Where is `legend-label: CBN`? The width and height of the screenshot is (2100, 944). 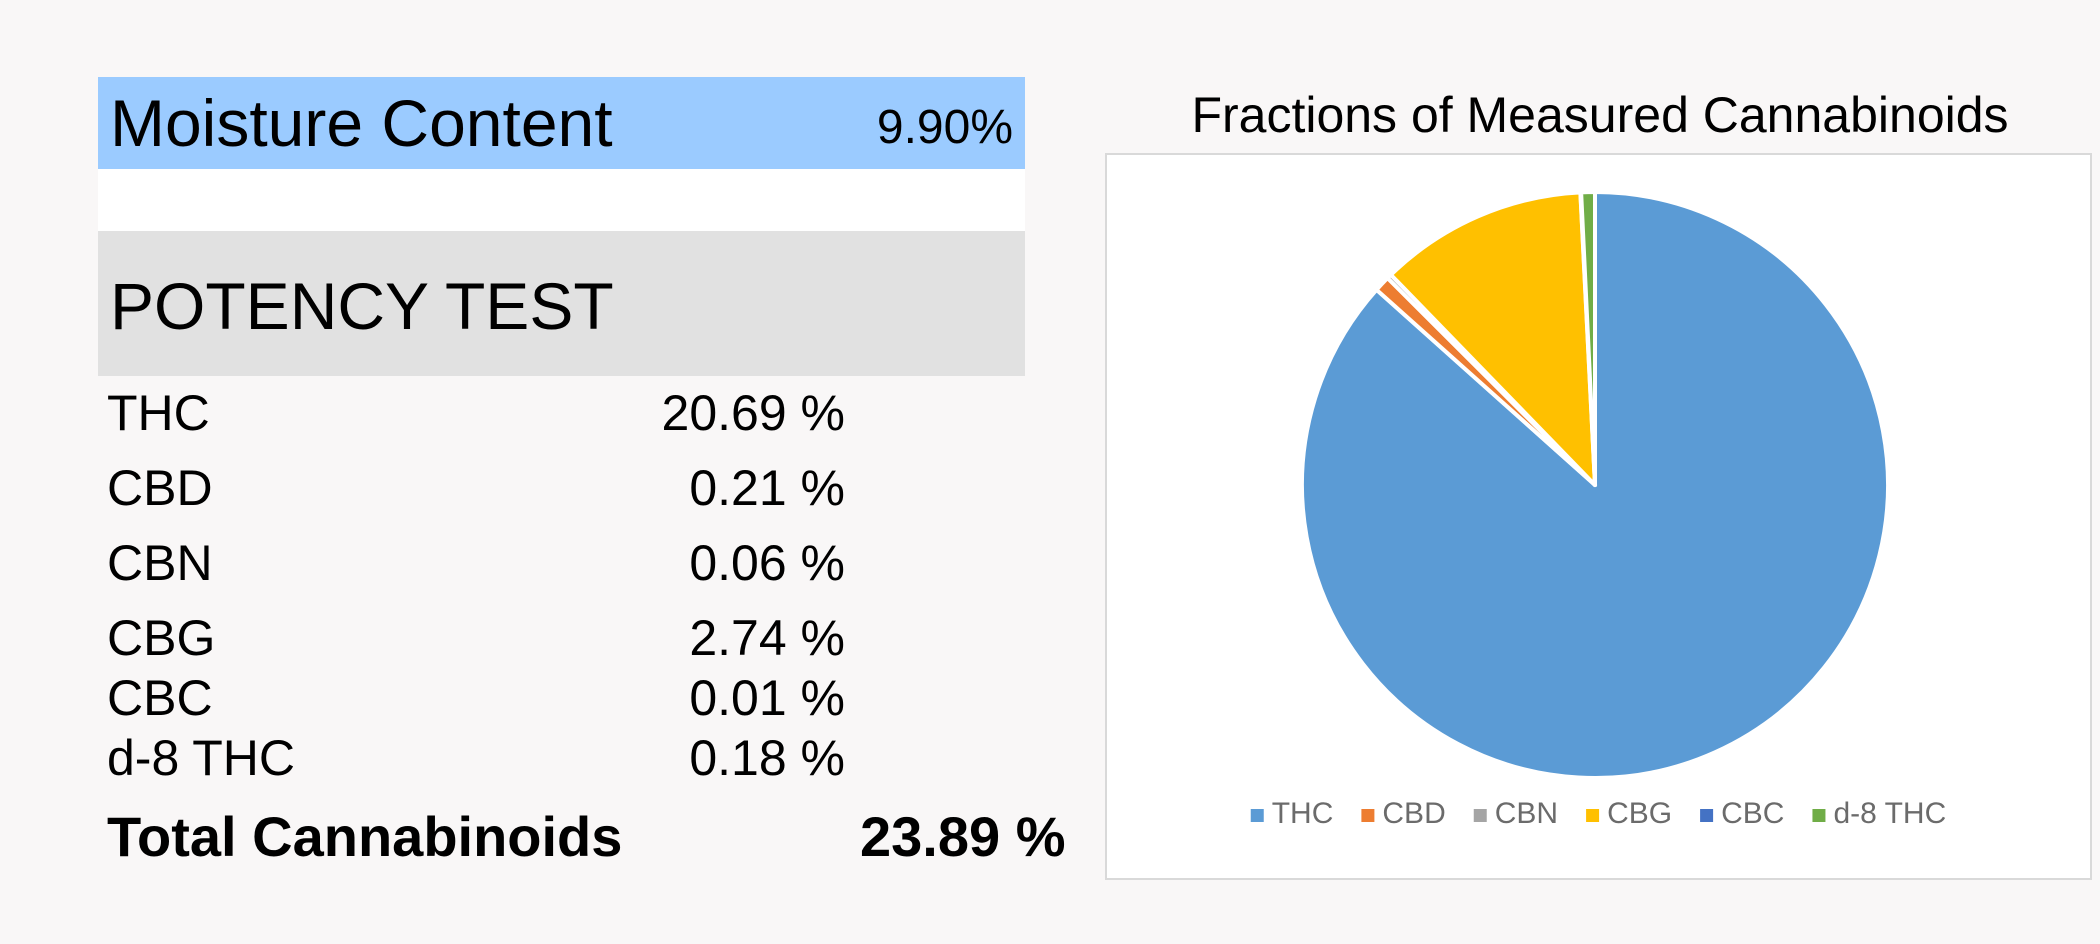
legend-label: CBN is located at coordinates (1526, 813).